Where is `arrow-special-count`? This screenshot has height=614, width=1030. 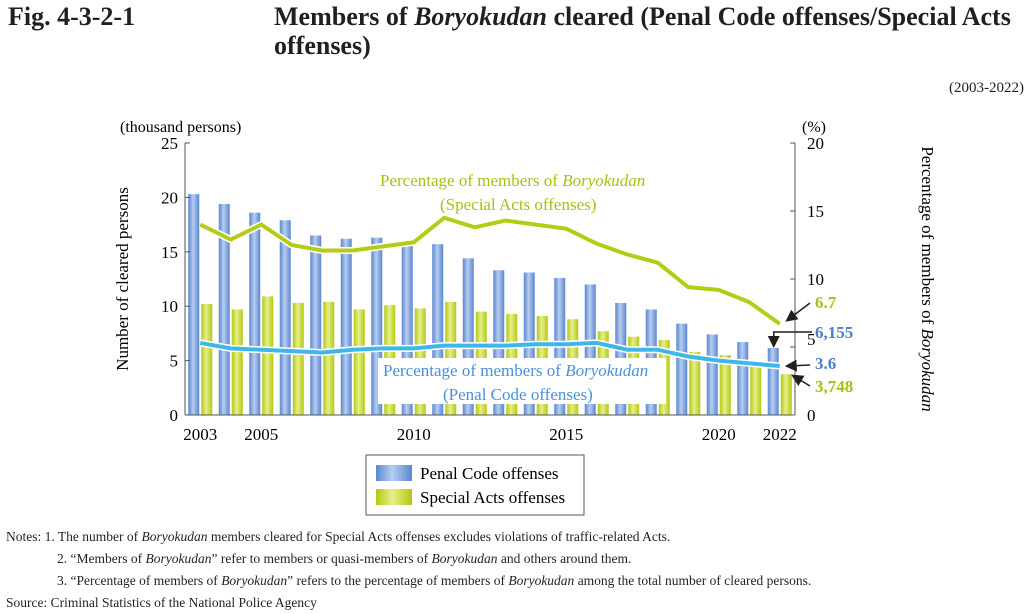
arrow-special-count is located at coordinates (801, 380).